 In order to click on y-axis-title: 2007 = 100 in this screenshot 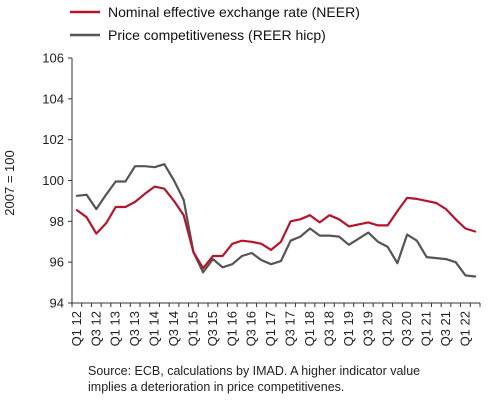, I will do `click(9, 182)`.